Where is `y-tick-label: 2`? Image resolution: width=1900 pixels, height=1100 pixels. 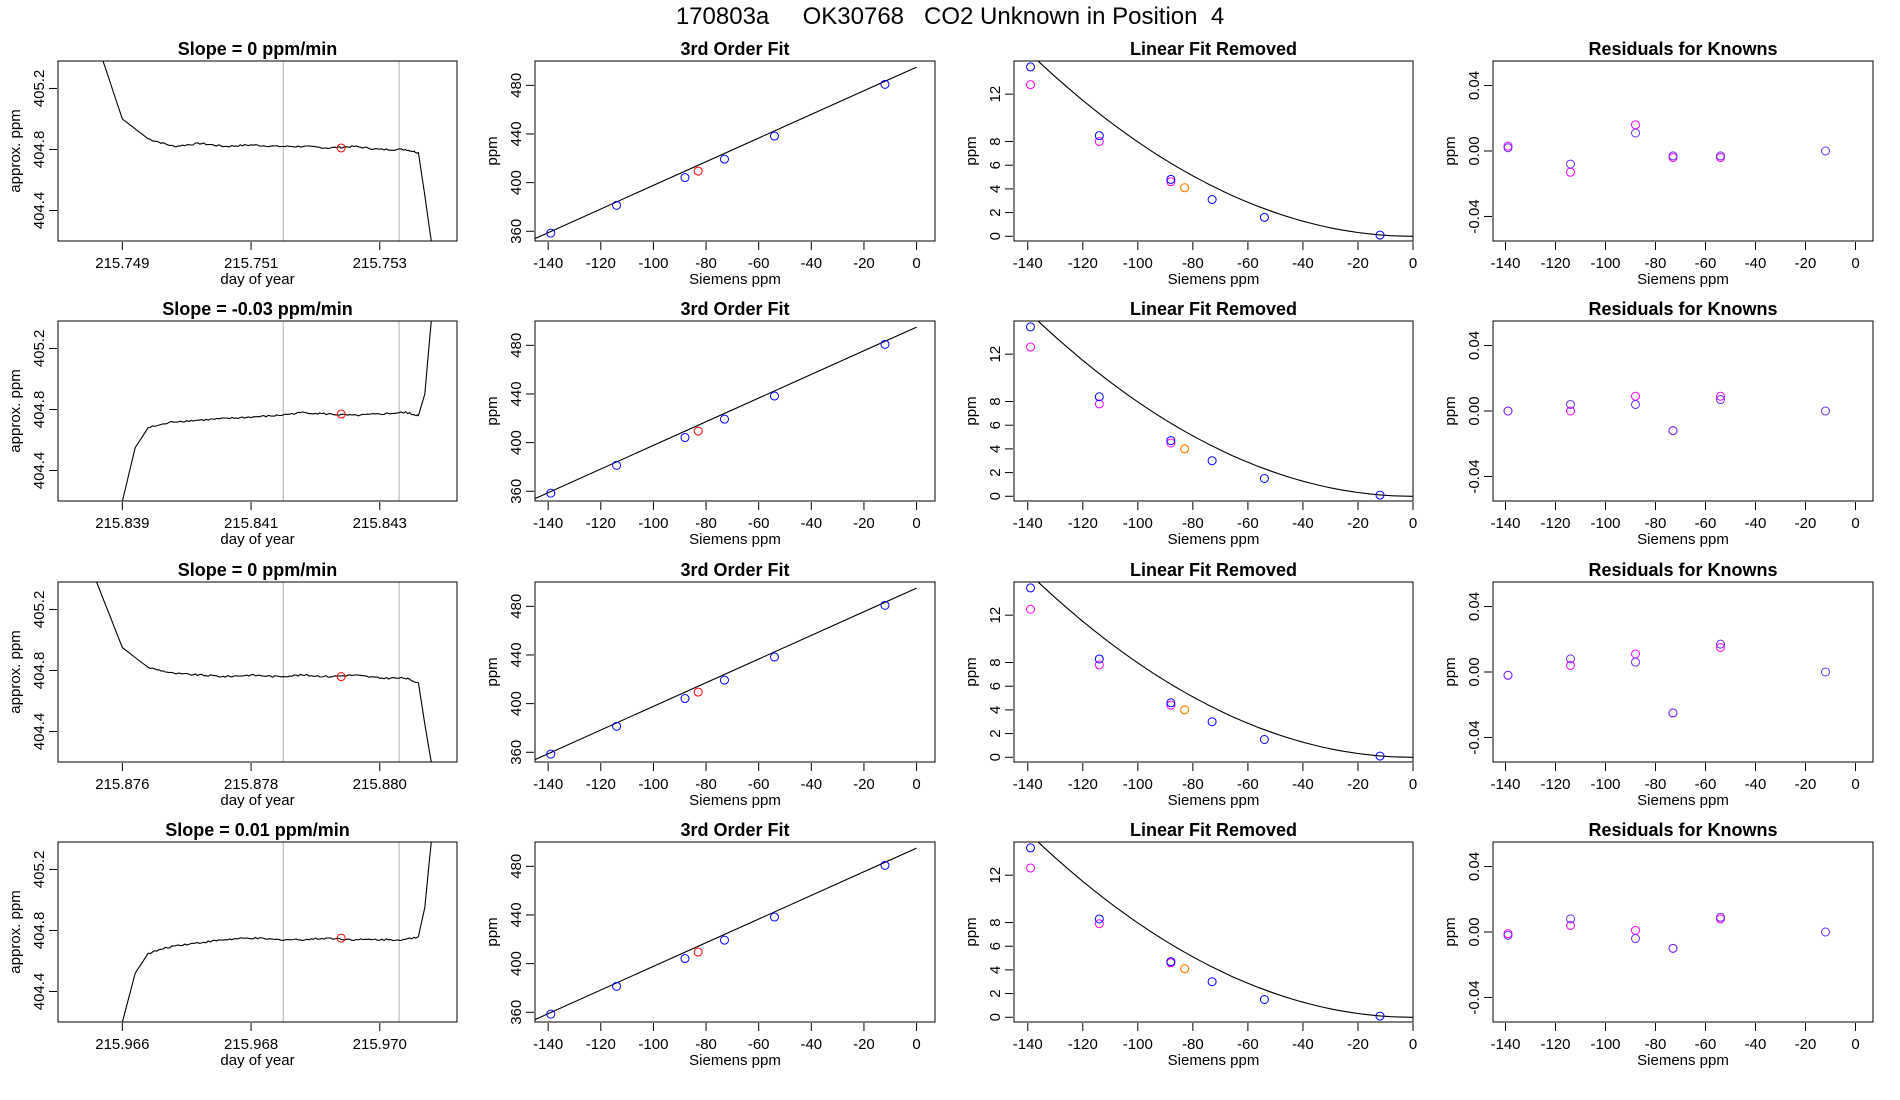 y-tick-label: 2 is located at coordinates (995, 472).